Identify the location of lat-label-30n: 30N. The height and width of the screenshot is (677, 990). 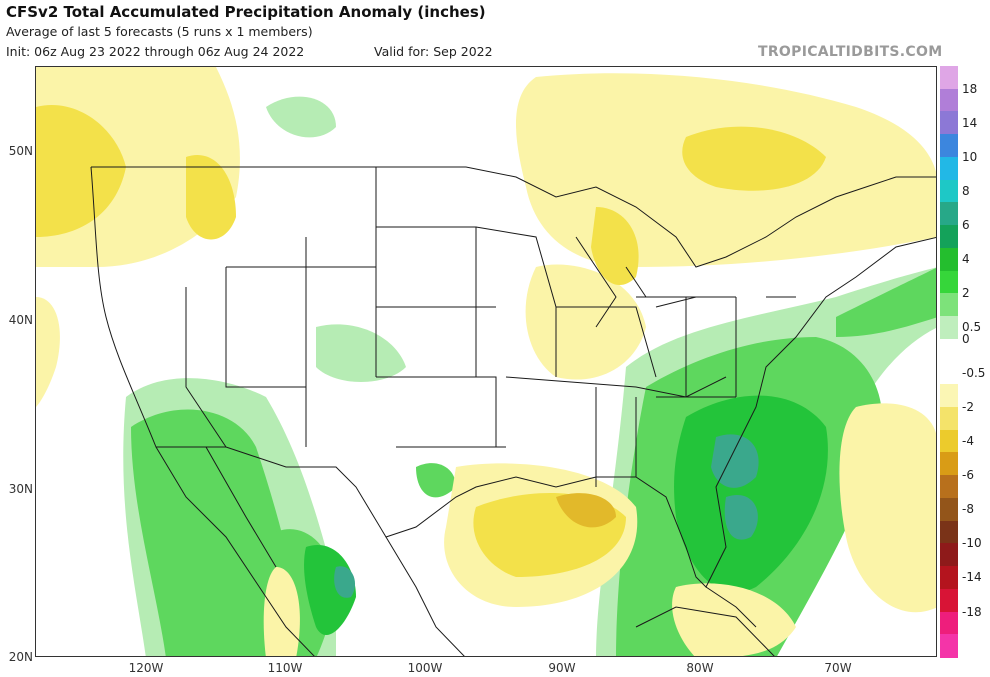
(20, 489).